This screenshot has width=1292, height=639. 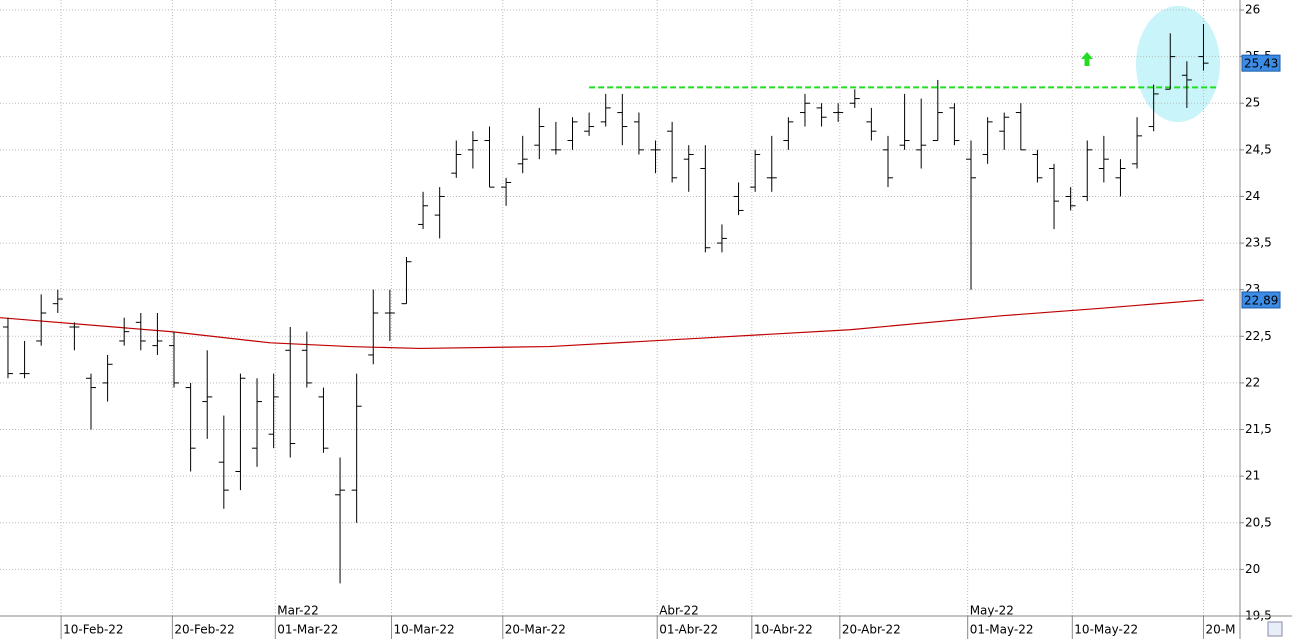 I want to click on month-label: Mar-22, so click(x=297, y=611).